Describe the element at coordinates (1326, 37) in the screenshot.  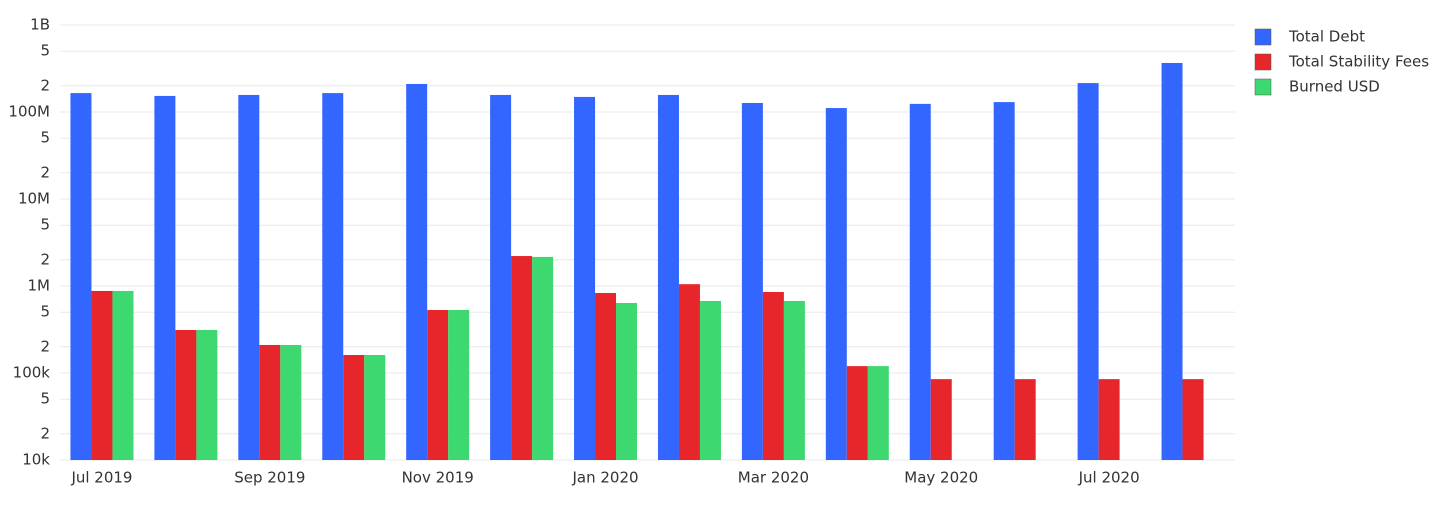
I see `legend-label: Total Debt` at that location.